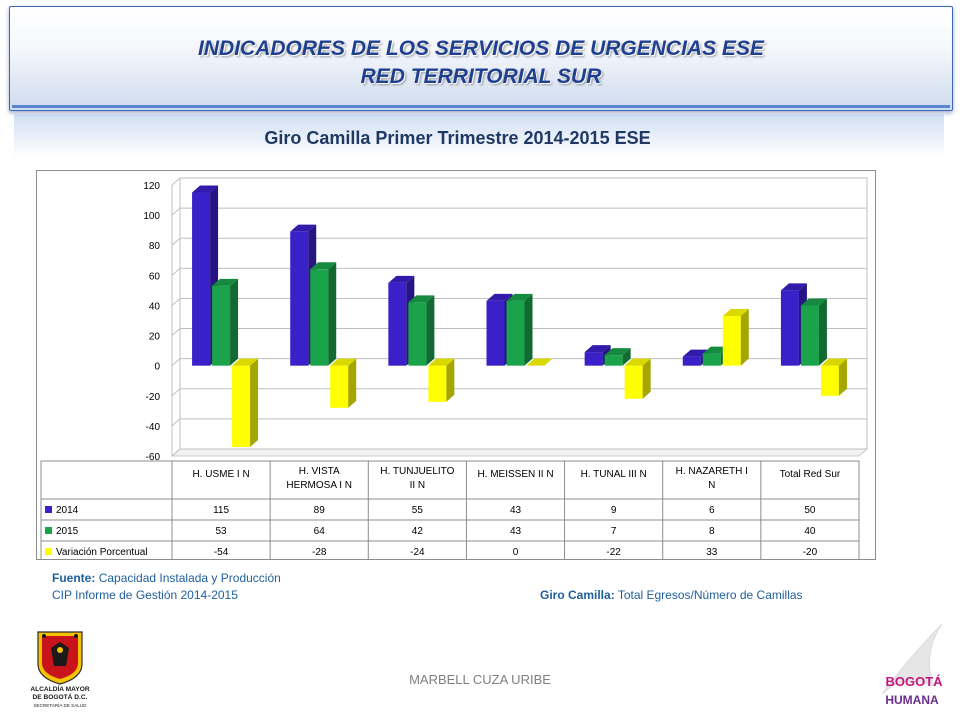  What do you see at coordinates (810, 474) in the screenshot?
I see `x-category-label: Total Red Sur` at bounding box center [810, 474].